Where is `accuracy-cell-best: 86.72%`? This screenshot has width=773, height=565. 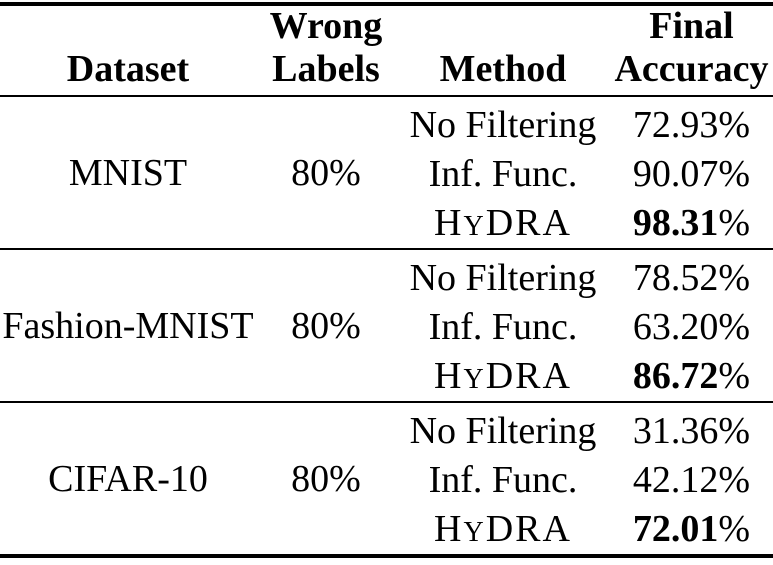 accuracy-cell-best: 86.72% is located at coordinates (691, 375).